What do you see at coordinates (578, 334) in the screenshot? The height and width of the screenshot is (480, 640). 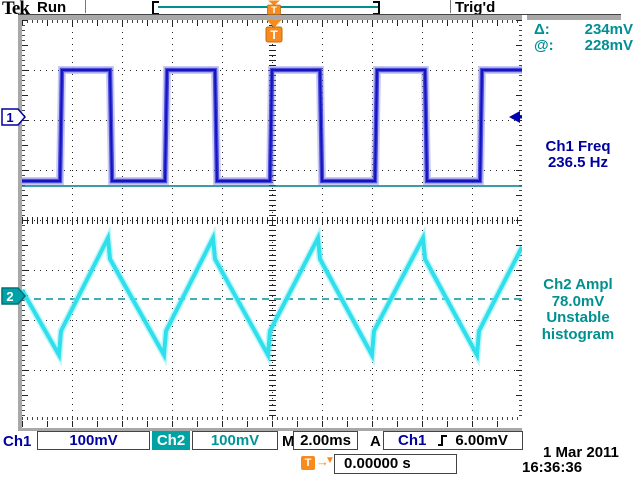 I see `measurement-ch2-note2: histogram` at bounding box center [578, 334].